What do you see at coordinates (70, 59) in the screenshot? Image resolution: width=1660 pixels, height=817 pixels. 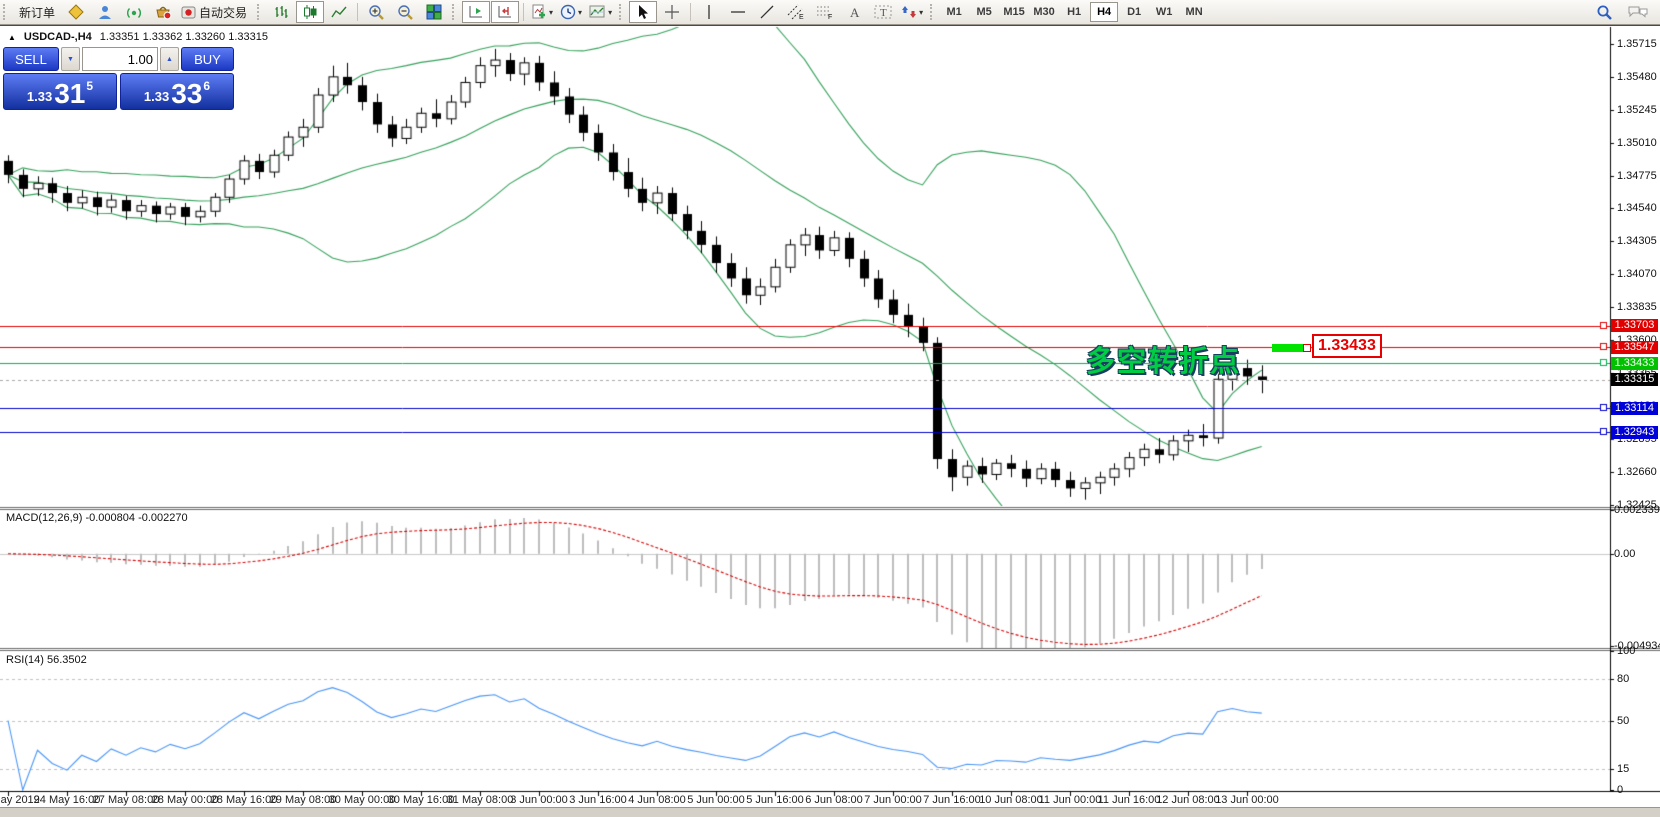 I see `volume-decrease-button: ▼` at bounding box center [70, 59].